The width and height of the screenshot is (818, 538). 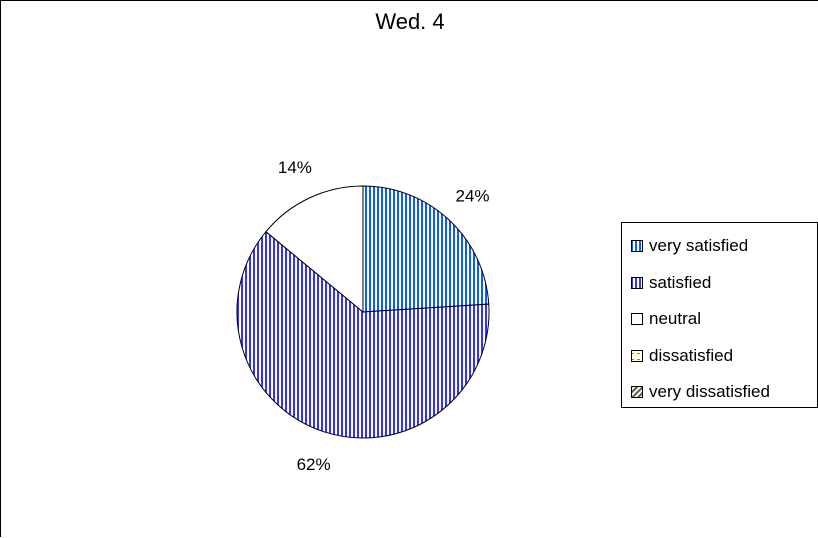 What do you see at coordinates (314, 249) in the screenshot?
I see `pie-slice-neutral` at bounding box center [314, 249].